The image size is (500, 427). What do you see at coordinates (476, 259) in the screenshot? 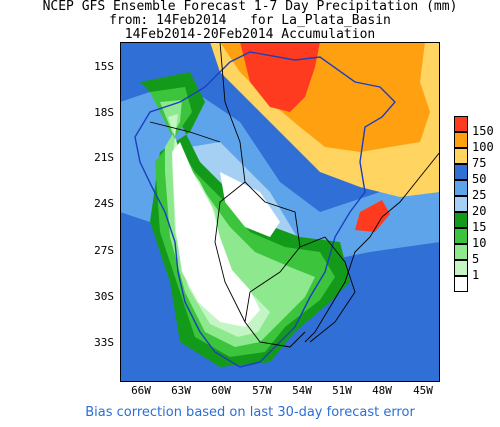
I see `legend-label-5: 5` at bounding box center [476, 259].